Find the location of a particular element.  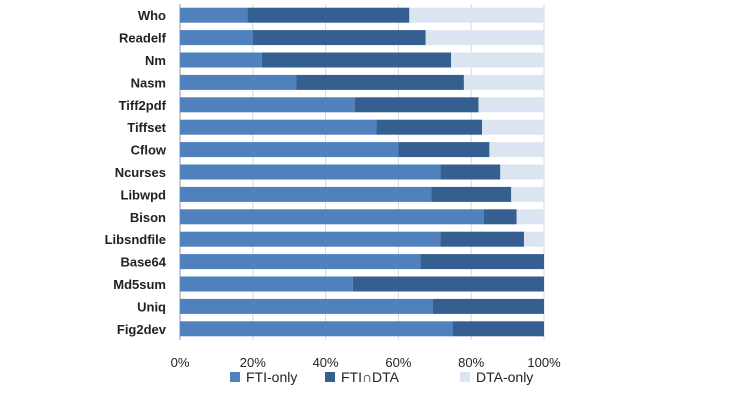

y-category-label: Readelf is located at coordinates (143, 38).